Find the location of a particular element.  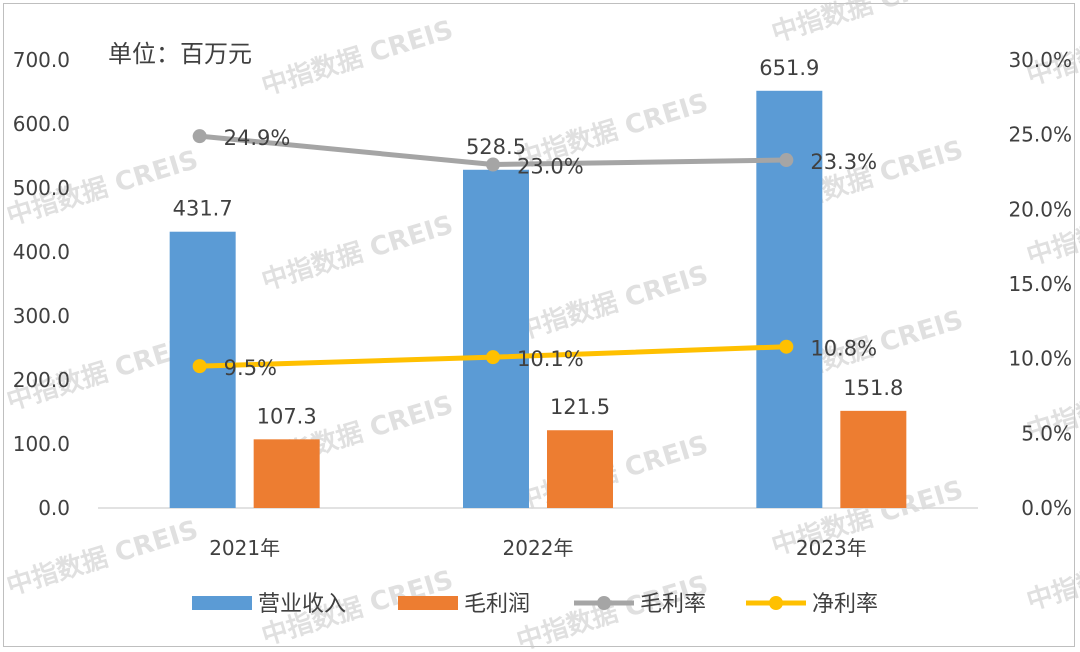

right-tick-label: 15.0% is located at coordinates (1040, 284).